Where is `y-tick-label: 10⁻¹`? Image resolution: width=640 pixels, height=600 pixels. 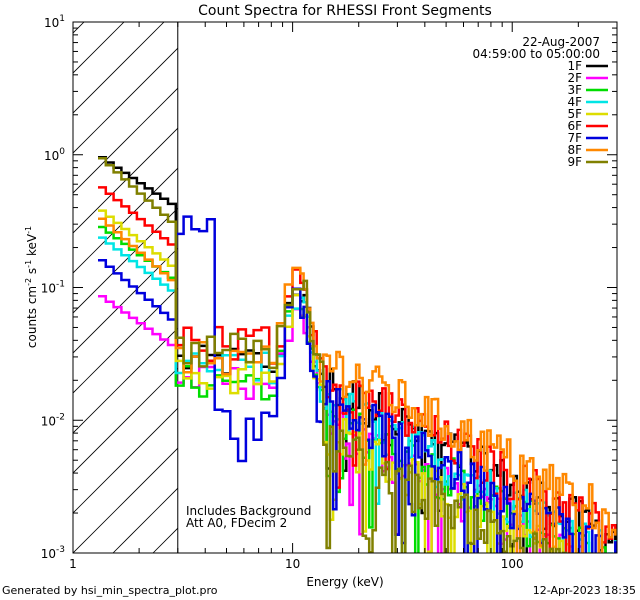 y-tick-label: 10⁻¹ is located at coordinates (53, 288).